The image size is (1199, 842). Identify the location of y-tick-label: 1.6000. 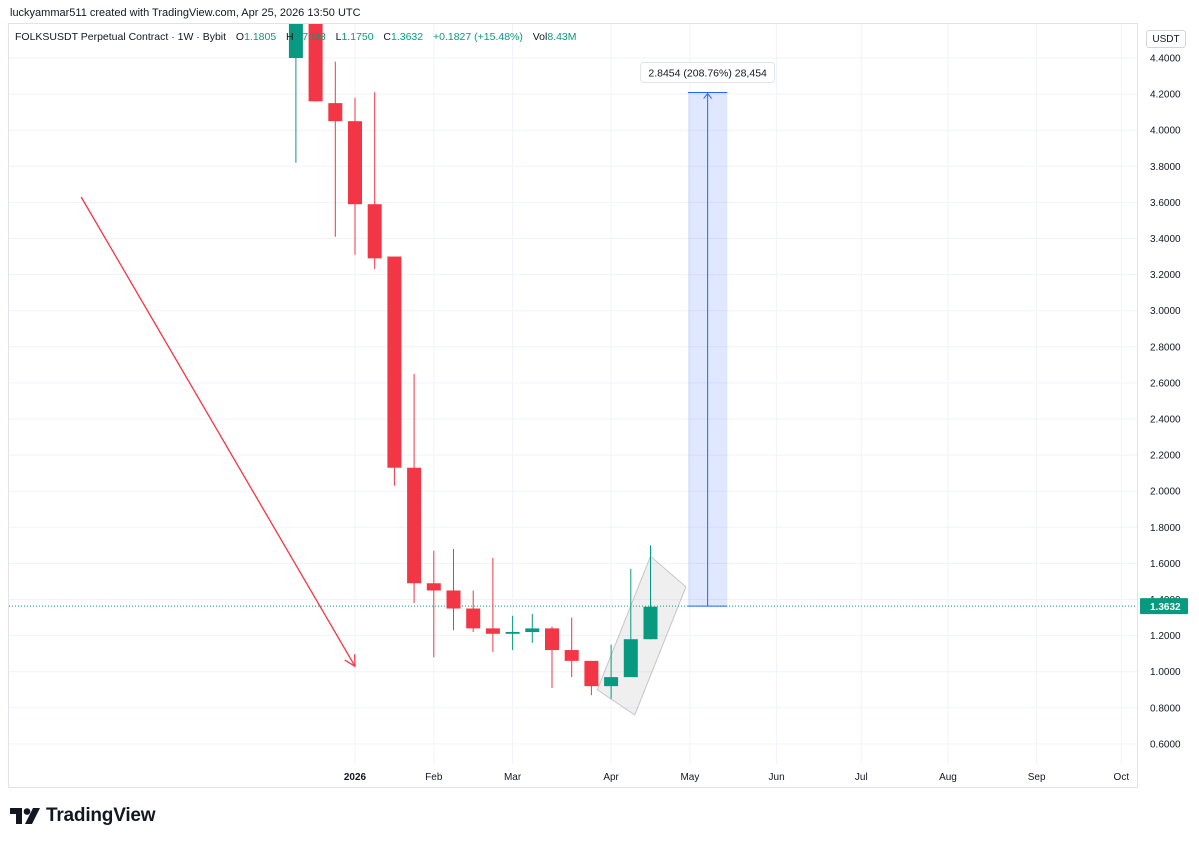
(1165, 564).